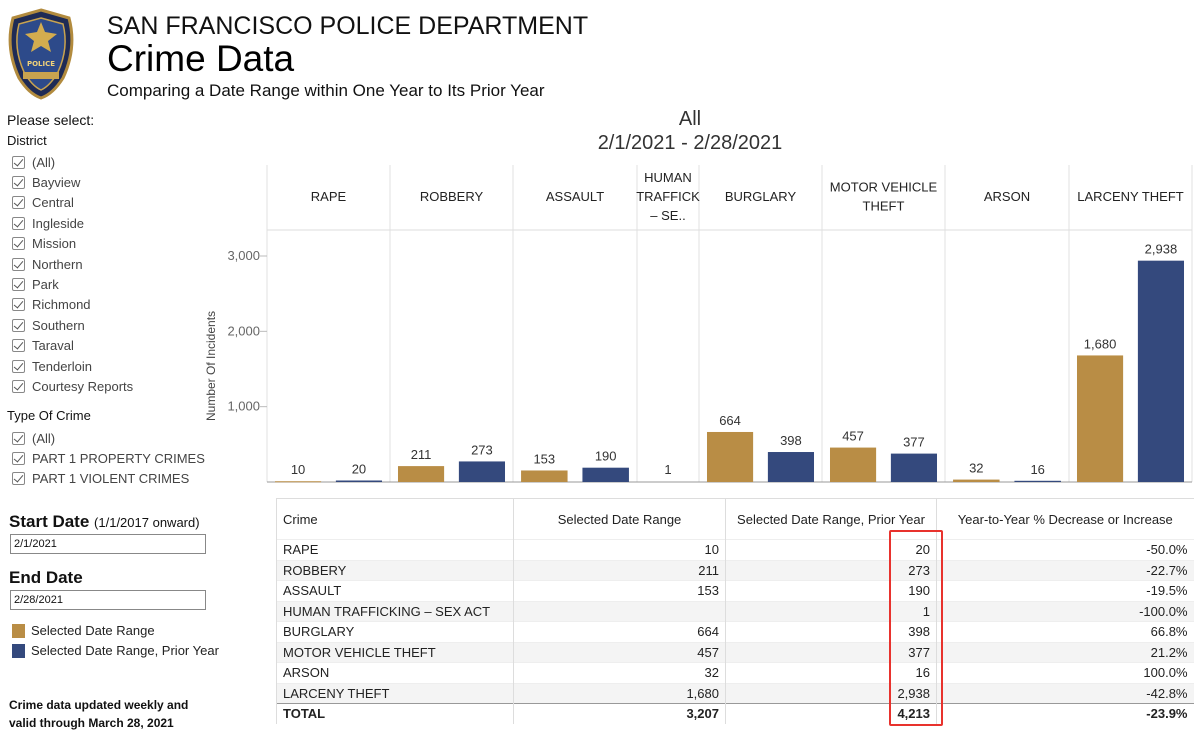 The height and width of the screenshot is (733, 1200). What do you see at coordinates (452, 196) in the screenshot?
I see `category-label: ROBBERY` at bounding box center [452, 196].